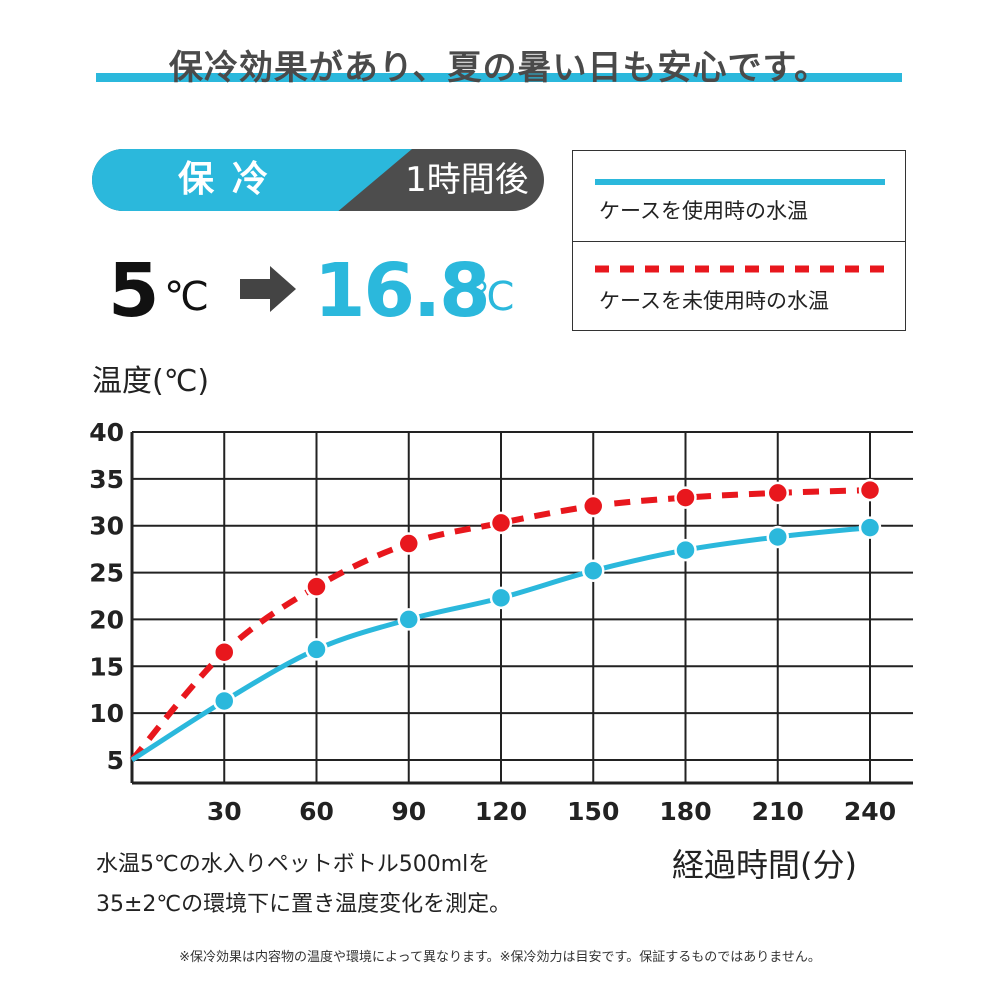 Image resolution: width=1000 pixels, height=1000 pixels. Describe the element at coordinates (714, 301) in the screenshot. I see `legend-label-without-case: ケースを未使用時の水温` at that location.